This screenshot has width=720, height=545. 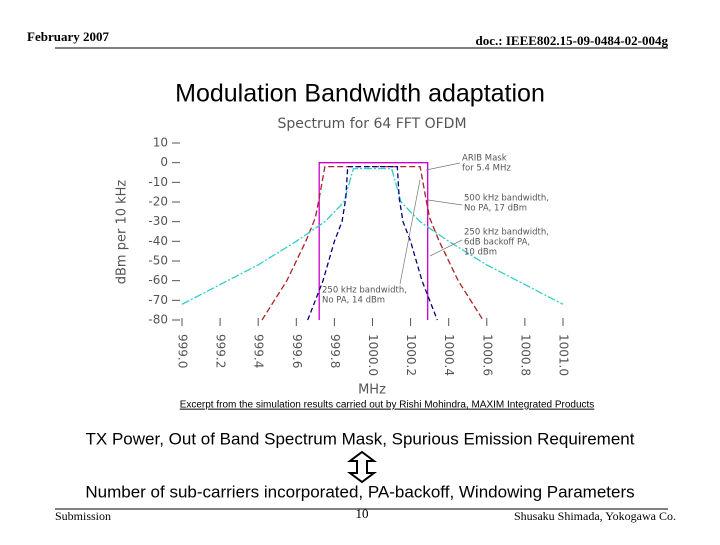 What do you see at coordinates (360, 94) in the screenshot?
I see `slide-title: Modulation Bandwidth adaptation` at bounding box center [360, 94].